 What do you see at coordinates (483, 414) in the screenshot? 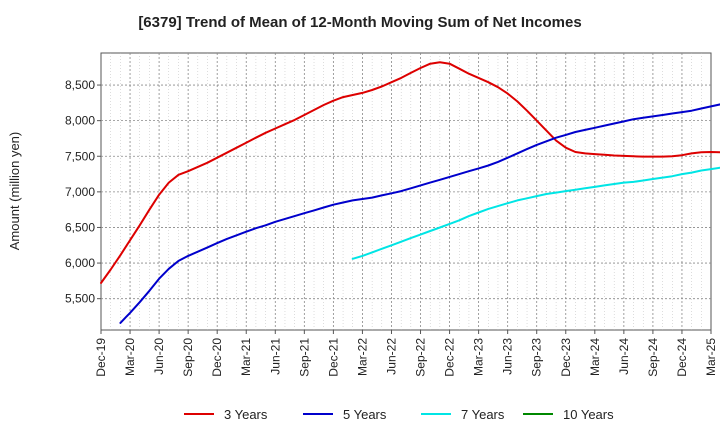
I see `legend-label-7-years: 7 Years` at bounding box center [483, 414].